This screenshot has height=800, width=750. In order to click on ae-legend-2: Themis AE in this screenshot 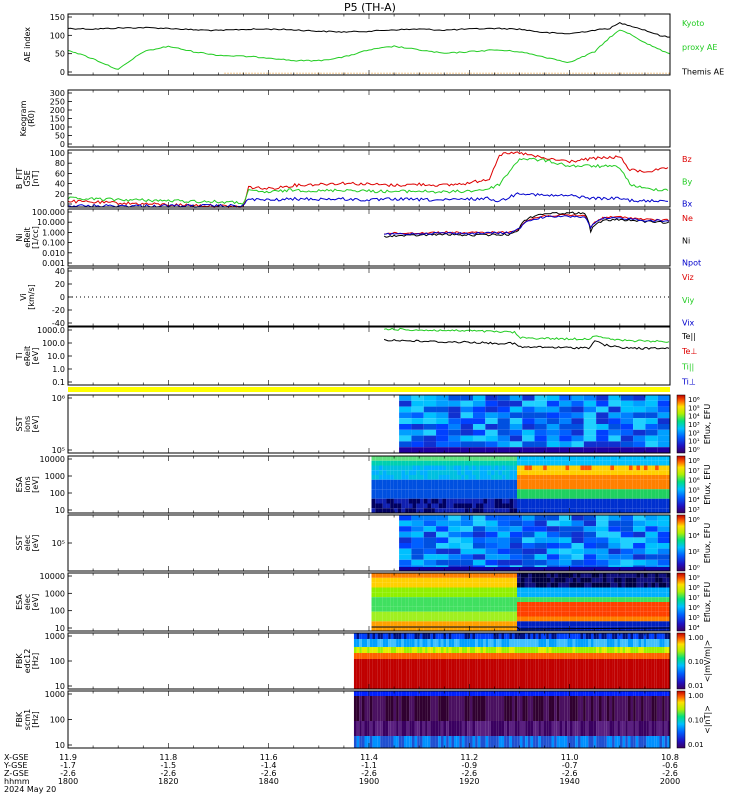, I will do `click(702, 71)`.